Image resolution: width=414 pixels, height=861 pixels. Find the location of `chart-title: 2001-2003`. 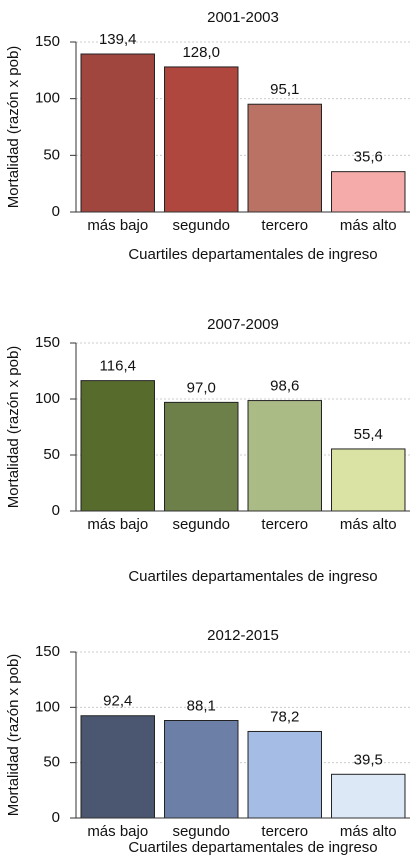

chart-title: 2001-2003 is located at coordinates (243, 17).